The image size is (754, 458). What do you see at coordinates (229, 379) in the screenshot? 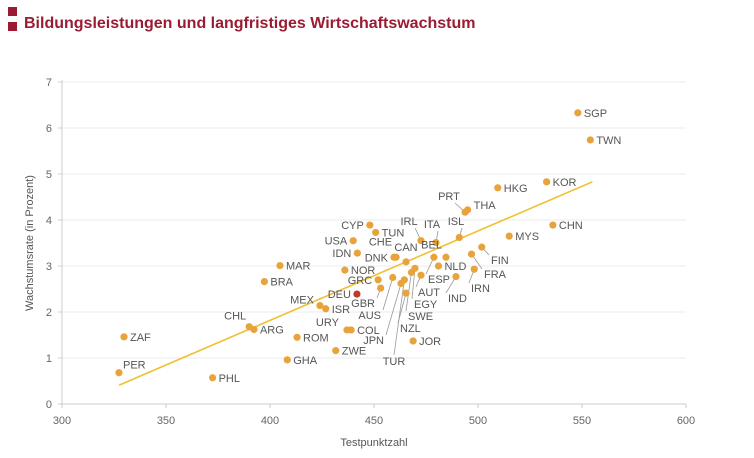
I see `point-label-phl: PHL` at bounding box center [229, 379].